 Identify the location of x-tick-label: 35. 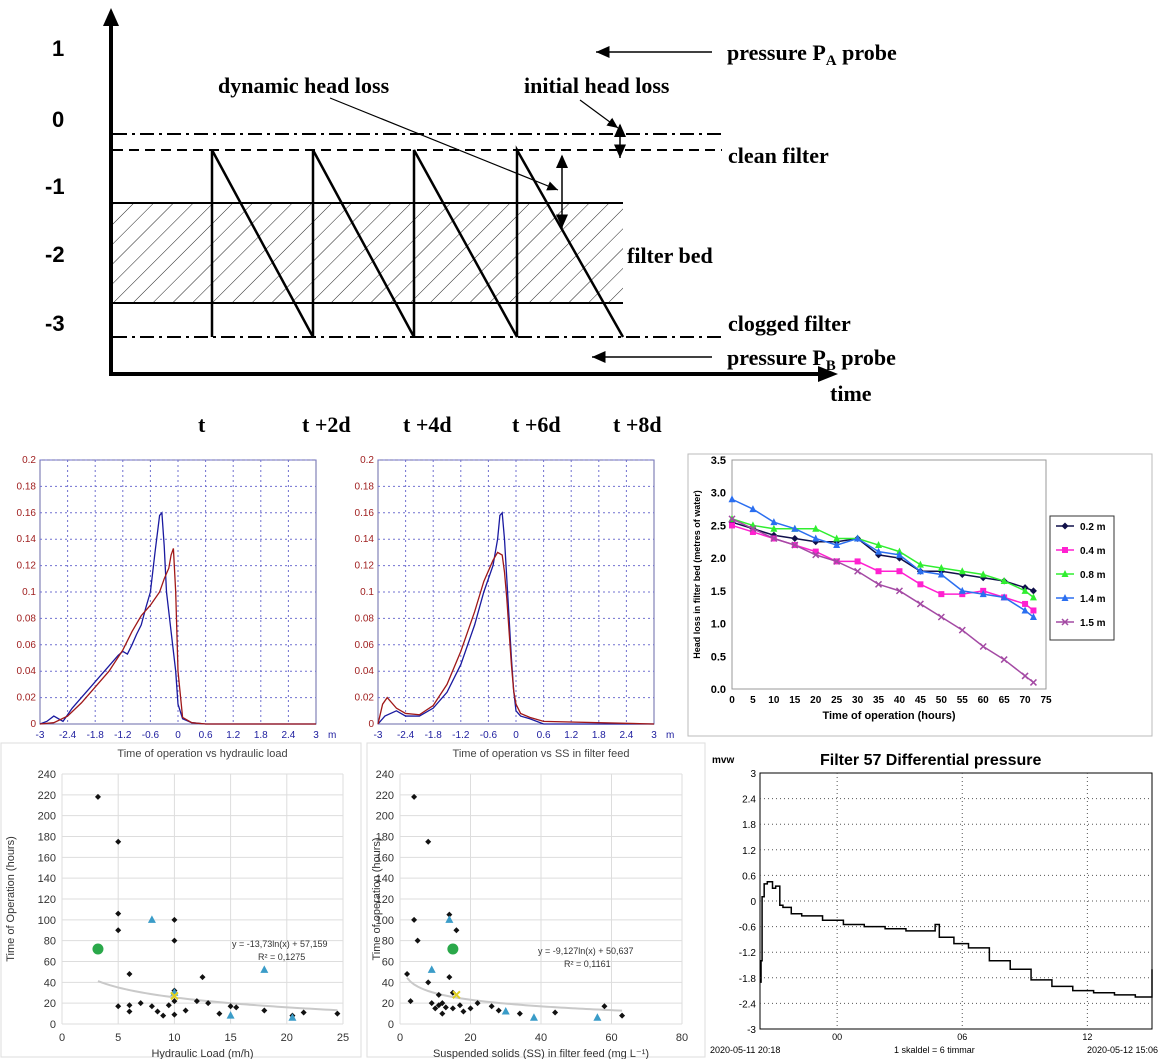
(879, 700).